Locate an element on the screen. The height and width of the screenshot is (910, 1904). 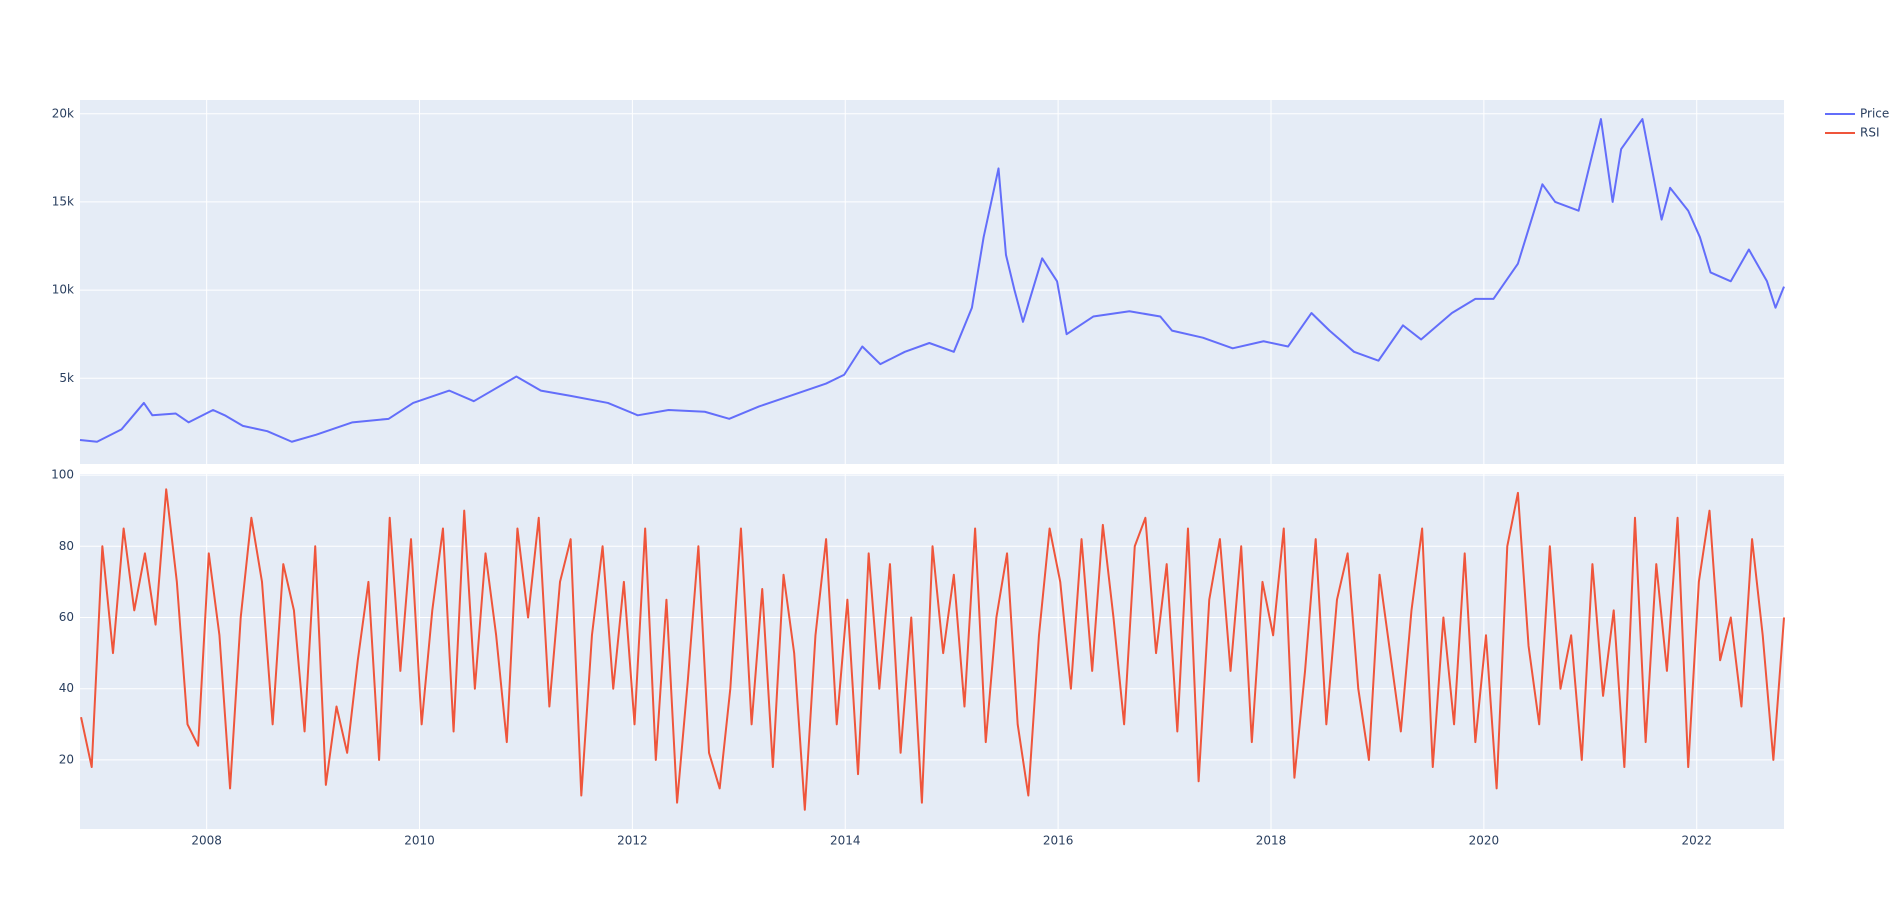
x-tick-label: 2016 is located at coordinates (1058, 841).